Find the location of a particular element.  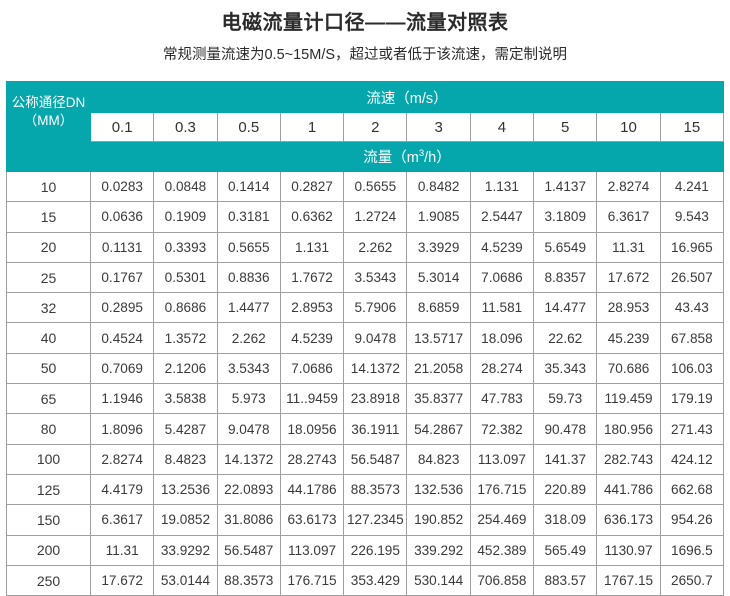

cell-flow: 0.1909 is located at coordinates (185, 217).